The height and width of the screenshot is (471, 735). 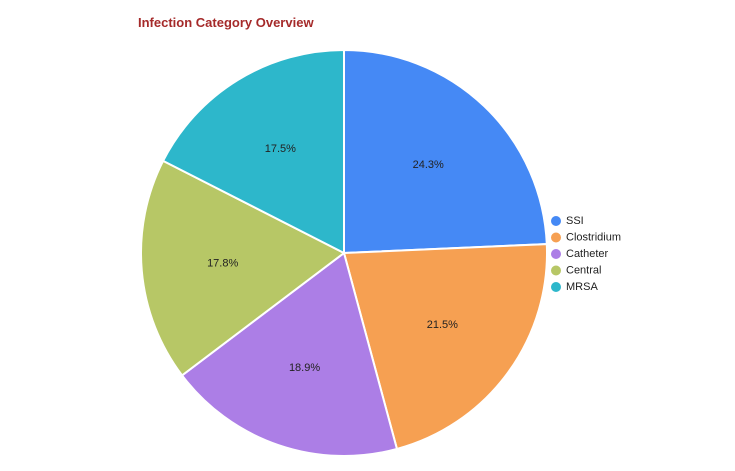 What do you see at coordinates (556, 221) in the screenshot?
I see `legend-swatch-ssi` at bounding box center [556, 221].